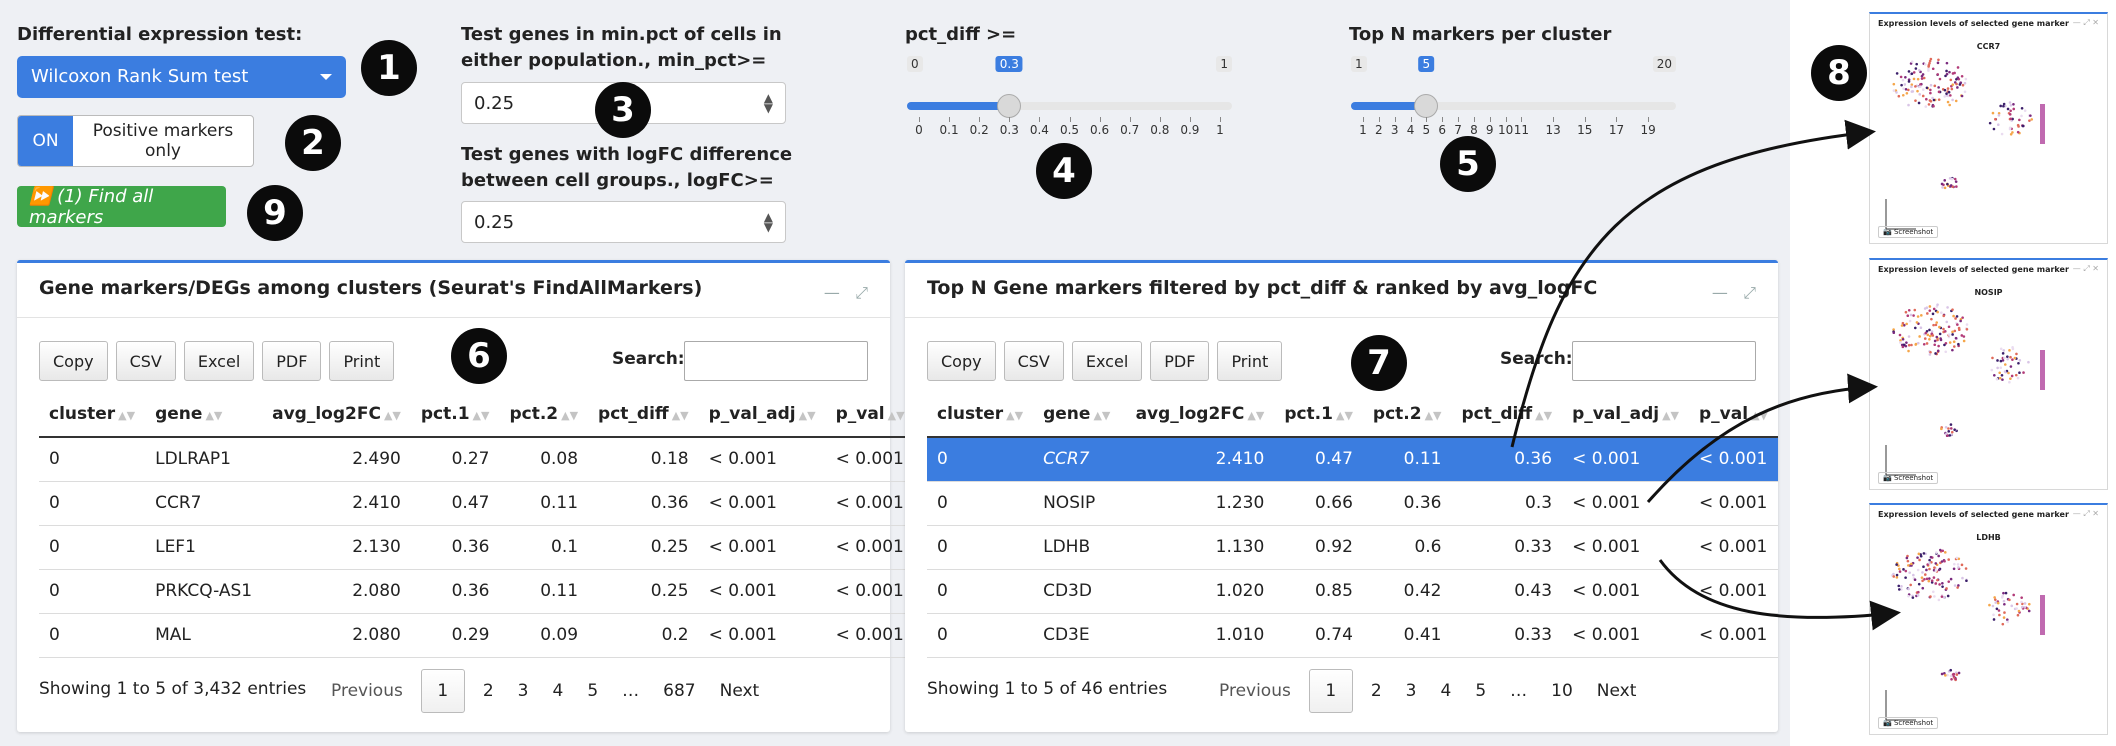 This screenshot has height=746, width=2116. I want to click on page-button: 687, so click(679, 691).